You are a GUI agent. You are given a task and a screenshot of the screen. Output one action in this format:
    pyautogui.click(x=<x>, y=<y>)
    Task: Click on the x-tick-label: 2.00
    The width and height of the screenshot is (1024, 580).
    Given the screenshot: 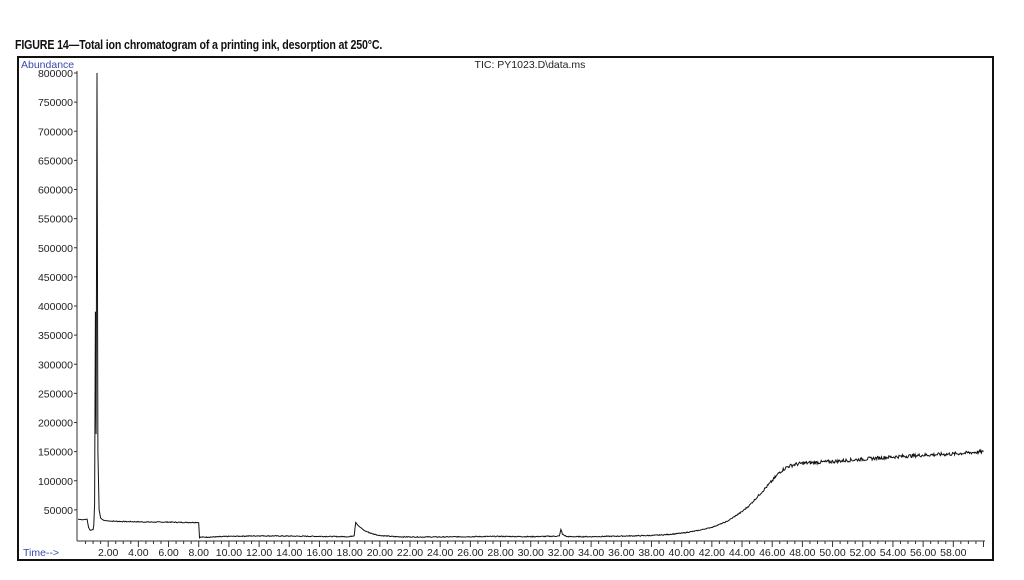 What is the action you would take?
    pyautogui.click(x=108, y=553)
    